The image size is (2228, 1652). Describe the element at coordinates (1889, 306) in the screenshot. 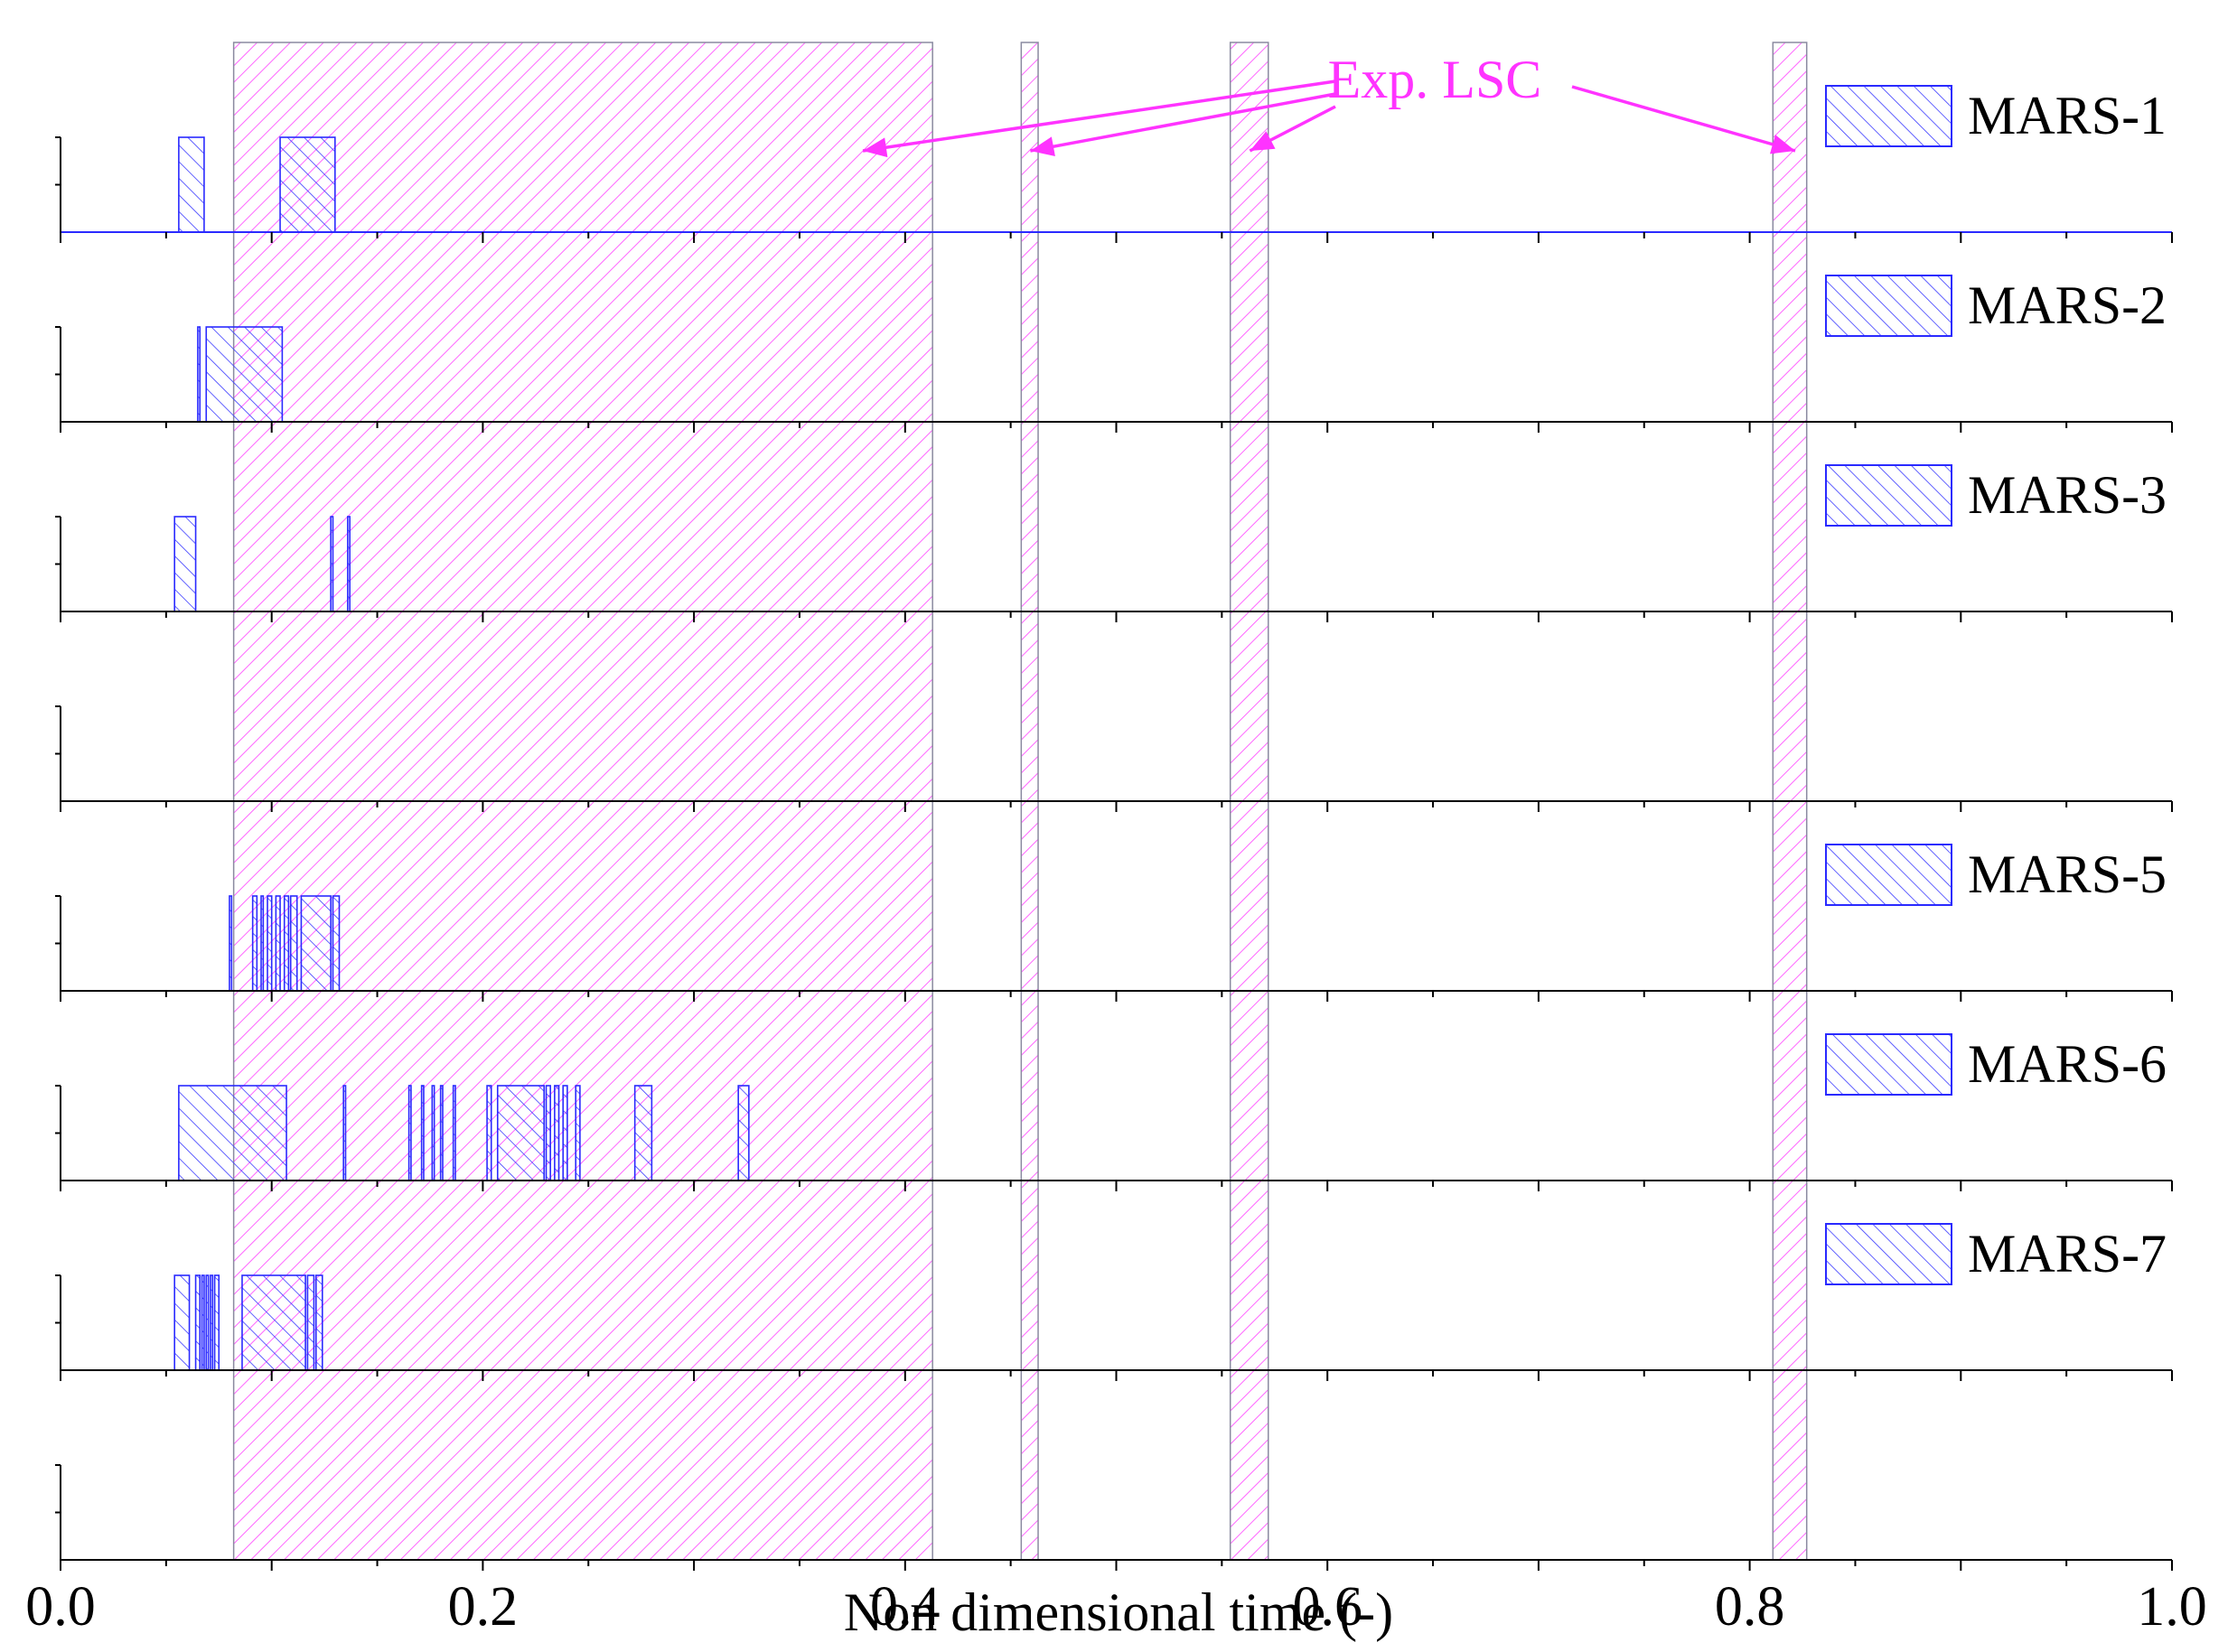

I see `legend-swatch-row2` at that location.